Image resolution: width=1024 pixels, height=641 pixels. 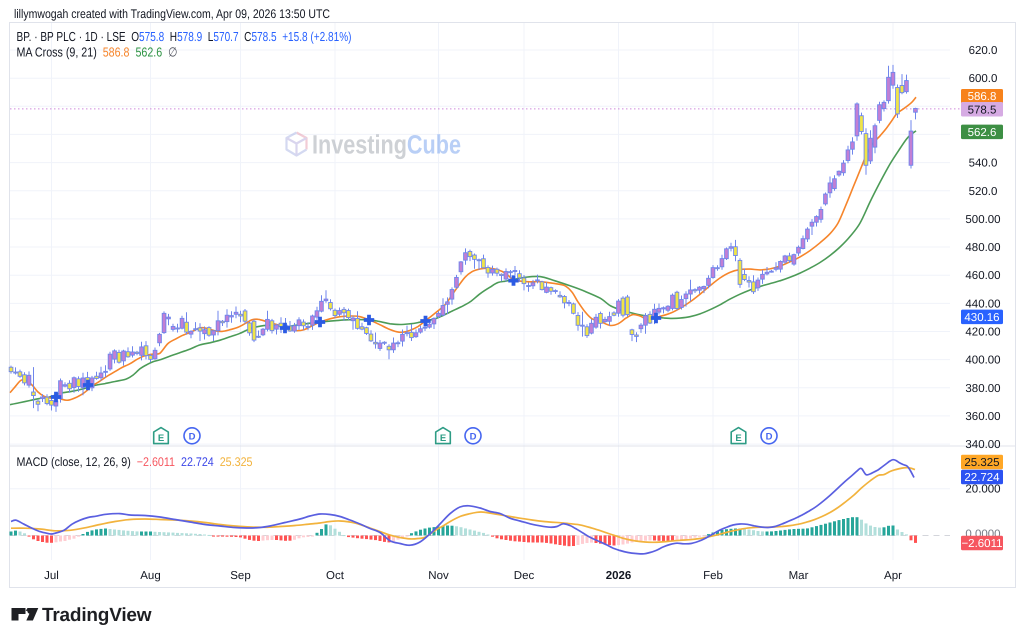 I want to click on svg-text: Feb, so click(x=713, y=576).